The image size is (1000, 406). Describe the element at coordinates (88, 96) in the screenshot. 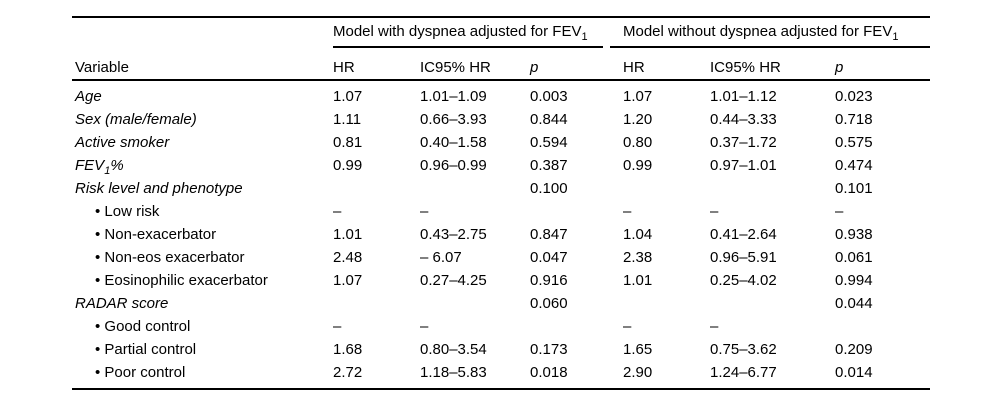

I see `row-label: Age` at that location.